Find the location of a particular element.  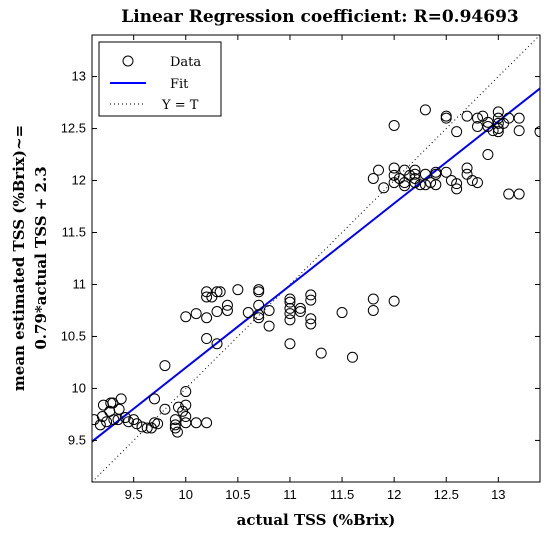

x-axis-label: actual TSS (%Brix) is located at coordinates (316, 520).